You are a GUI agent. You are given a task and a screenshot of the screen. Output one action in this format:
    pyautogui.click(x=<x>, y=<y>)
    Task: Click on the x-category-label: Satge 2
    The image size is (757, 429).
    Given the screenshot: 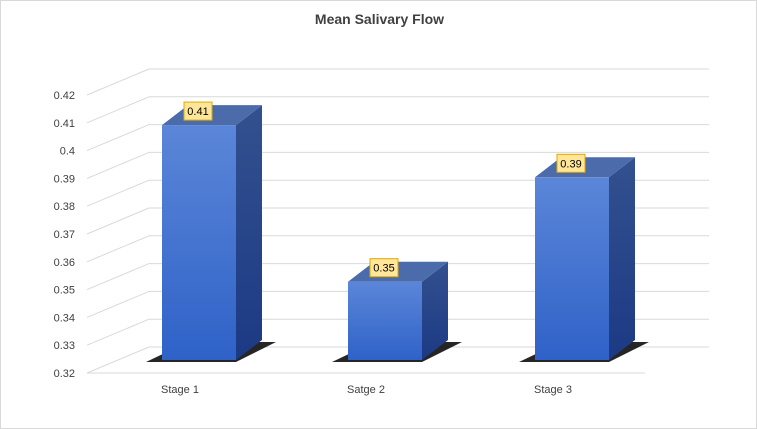 What is the action you would take?
    pyautogui.click(x=366, y=390)
    